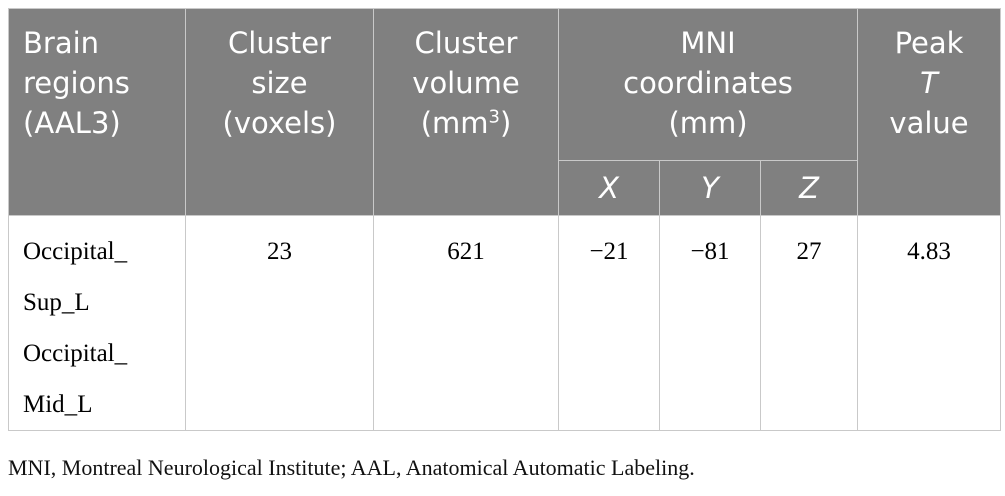  Describe the element at coordinates (710, 188) in the screenshot. I see `axis-header: Y` at that location.